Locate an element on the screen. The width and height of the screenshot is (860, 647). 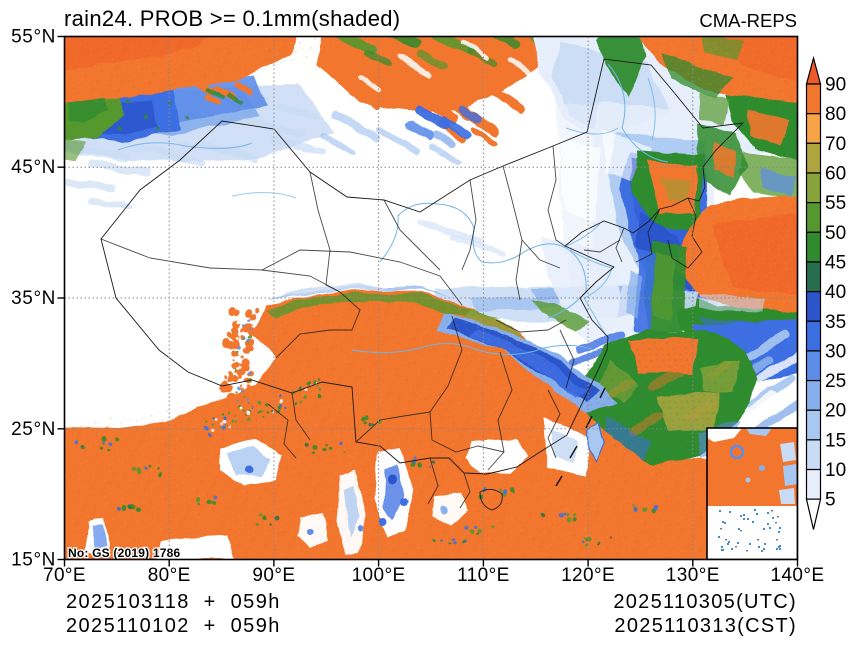
svg-text: 25 is located at coordinates (835, 381).